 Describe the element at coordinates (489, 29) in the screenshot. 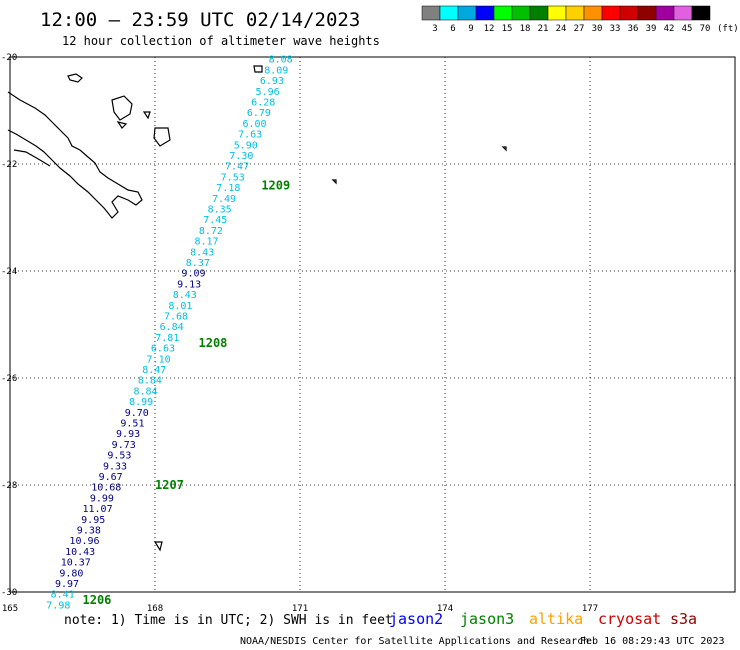

I see `legend-label: 12` at that location.